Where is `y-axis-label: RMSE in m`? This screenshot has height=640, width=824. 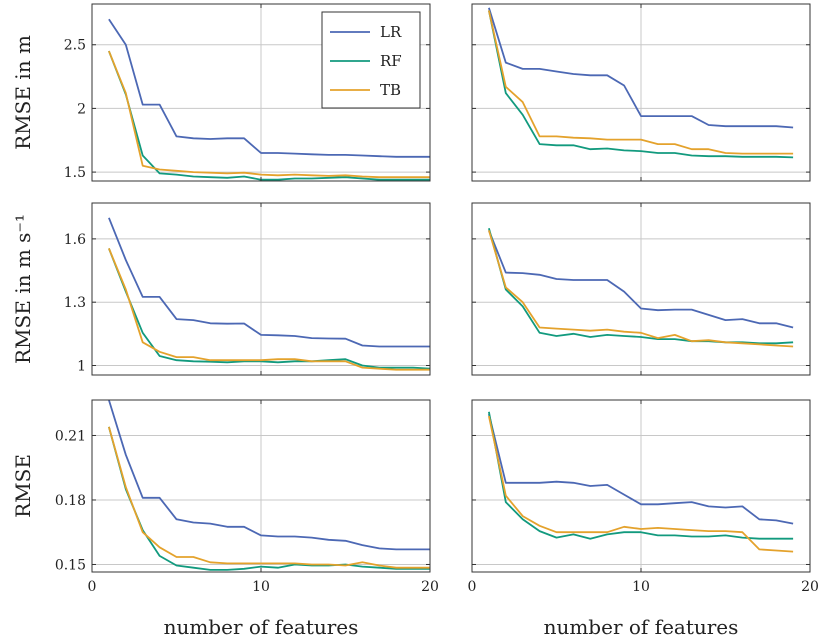
y-axis-label: RMSE in m is located at coordinates (23, 92).